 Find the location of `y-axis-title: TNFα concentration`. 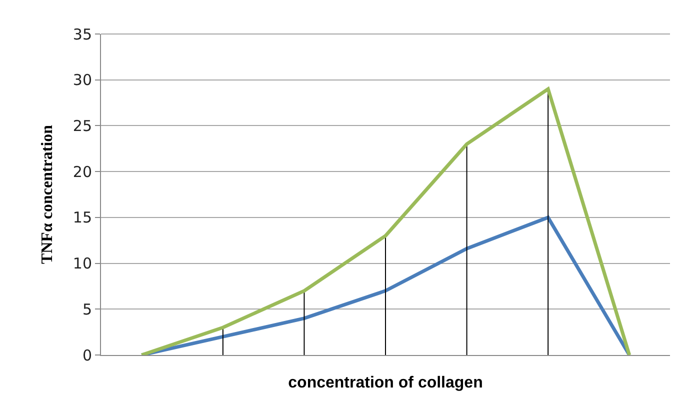

y-axis-title: TNFα concentration is located at coordinates (47, 194).